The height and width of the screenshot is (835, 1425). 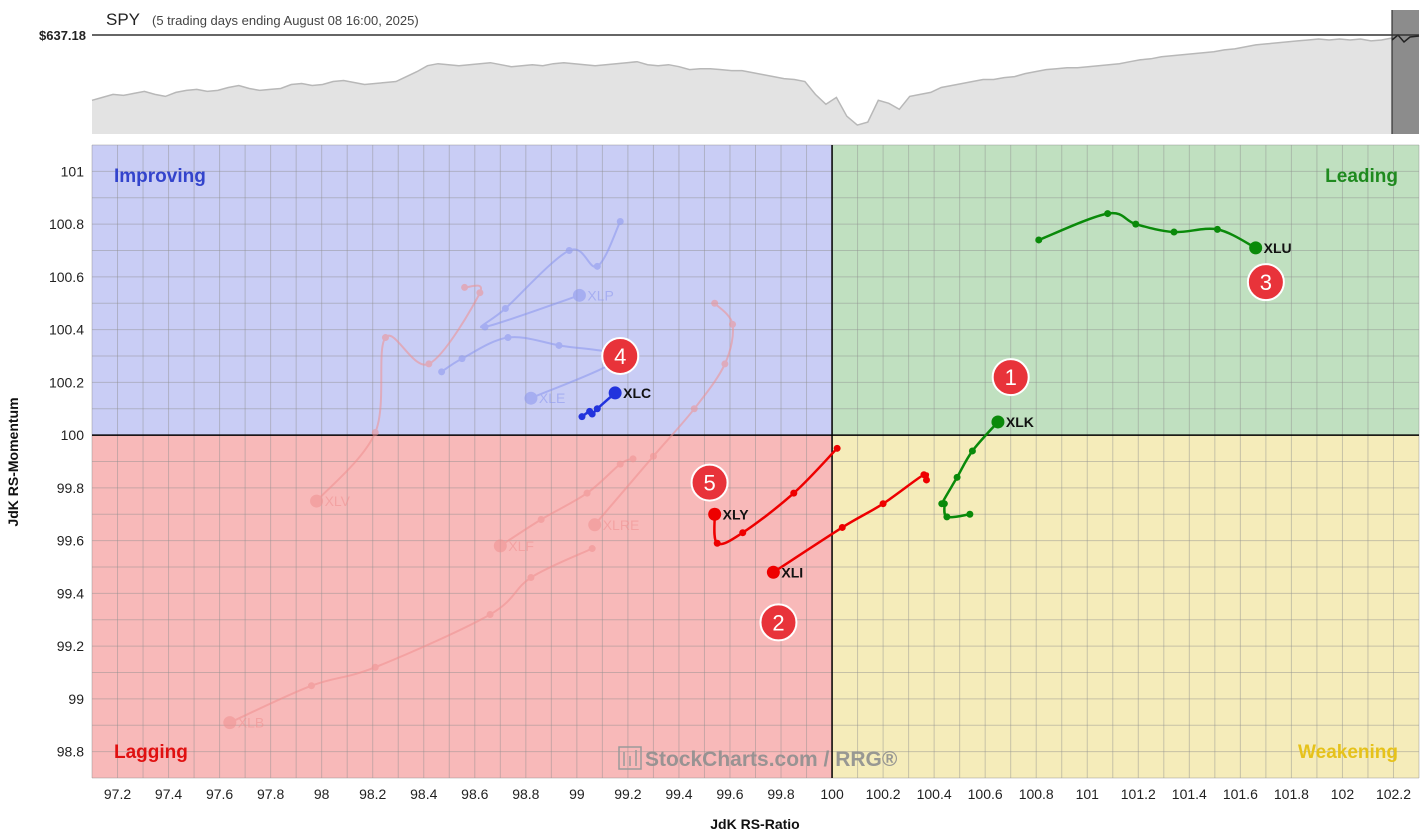 What do you see at coordinates (630, 758) in the screenshot?
I see `stockcharts-logo-icon` at bounding box center [630, 758].